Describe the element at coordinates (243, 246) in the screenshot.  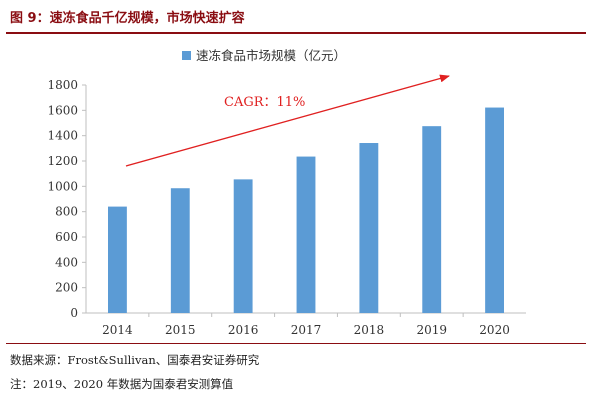
I see `bar-2016` at that location.